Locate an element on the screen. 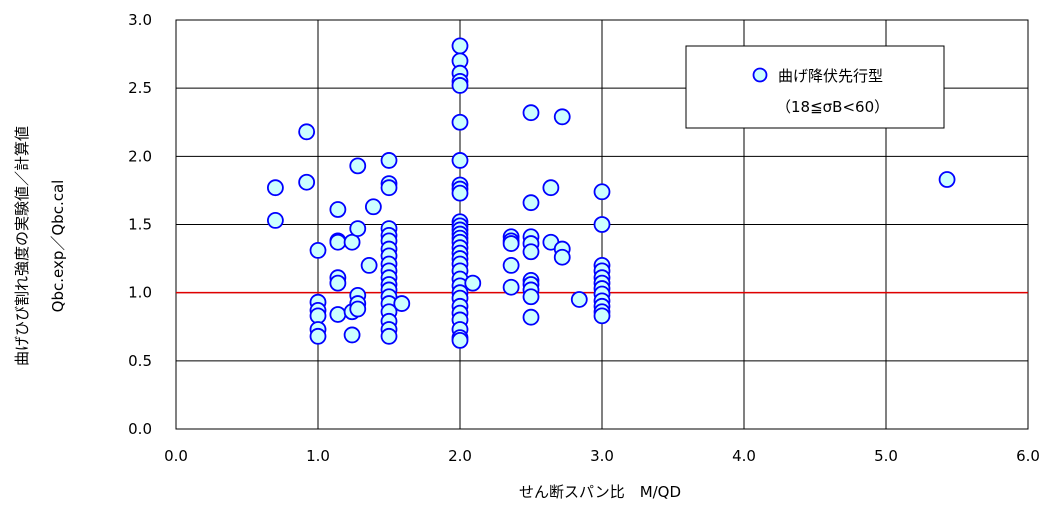 Image resolution: width=1044 pixels, height=511 pixels. x-axis-ticks: 0.0 1.0 2.0 3.0 4.0 5.0 6.0 is located at coordinates (602, 456).